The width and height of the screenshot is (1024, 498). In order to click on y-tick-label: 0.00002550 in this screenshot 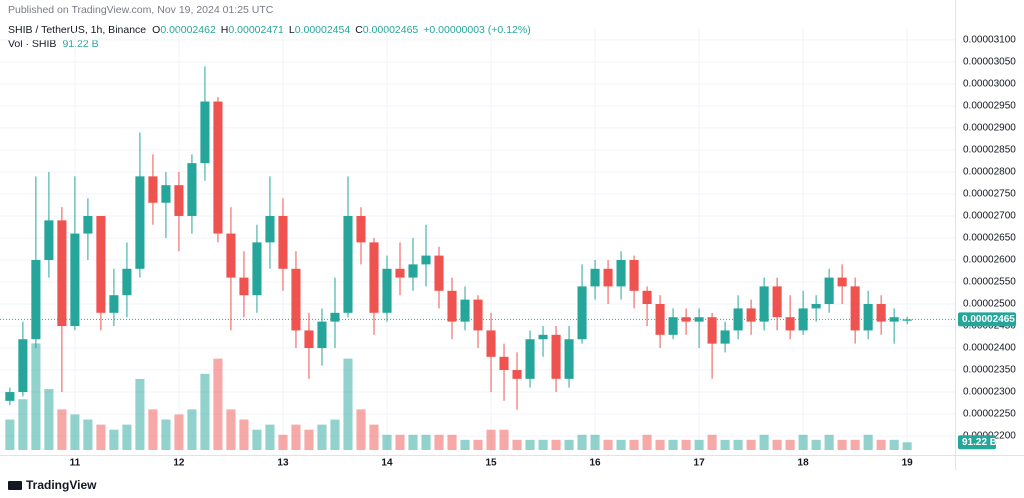, I will do `click(989, 282)`.